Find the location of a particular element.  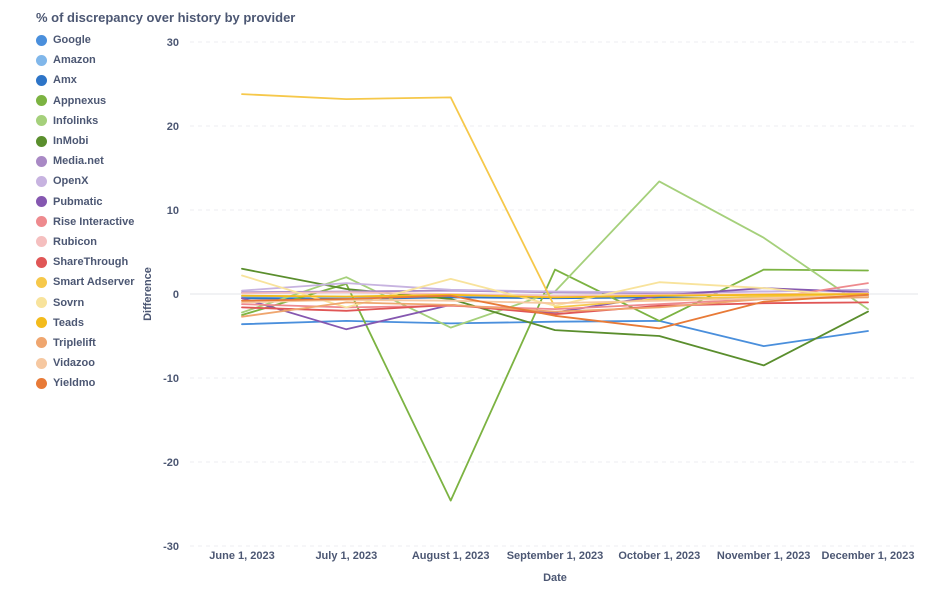

legend-label: ShareThrough is located at coordinates (91, 262).